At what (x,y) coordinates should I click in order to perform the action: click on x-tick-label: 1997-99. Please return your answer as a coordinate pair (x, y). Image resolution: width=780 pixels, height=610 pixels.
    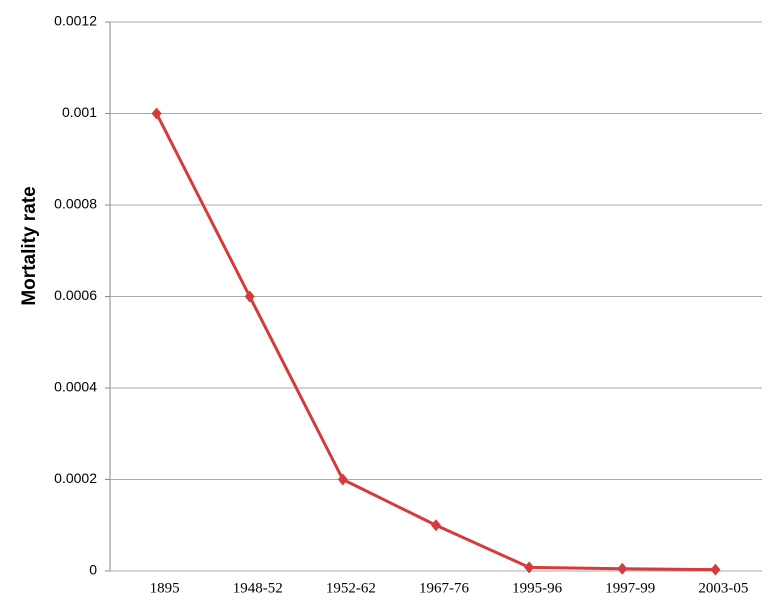
    Looking at the image, I should click on (630, 588).